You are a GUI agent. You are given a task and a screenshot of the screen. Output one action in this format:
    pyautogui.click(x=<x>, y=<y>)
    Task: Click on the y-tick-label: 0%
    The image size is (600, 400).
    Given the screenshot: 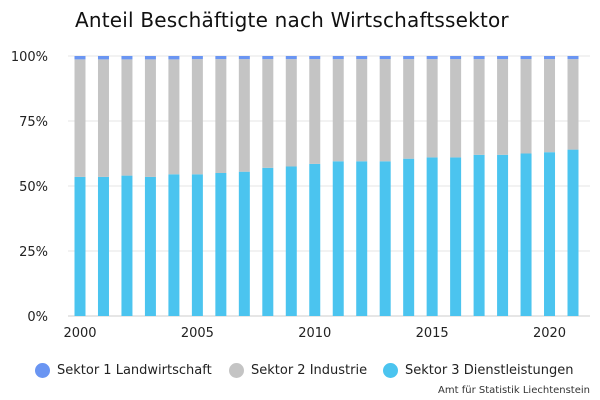 What is the action you would take?
    pyautogui.click(x=37, y=317)
    